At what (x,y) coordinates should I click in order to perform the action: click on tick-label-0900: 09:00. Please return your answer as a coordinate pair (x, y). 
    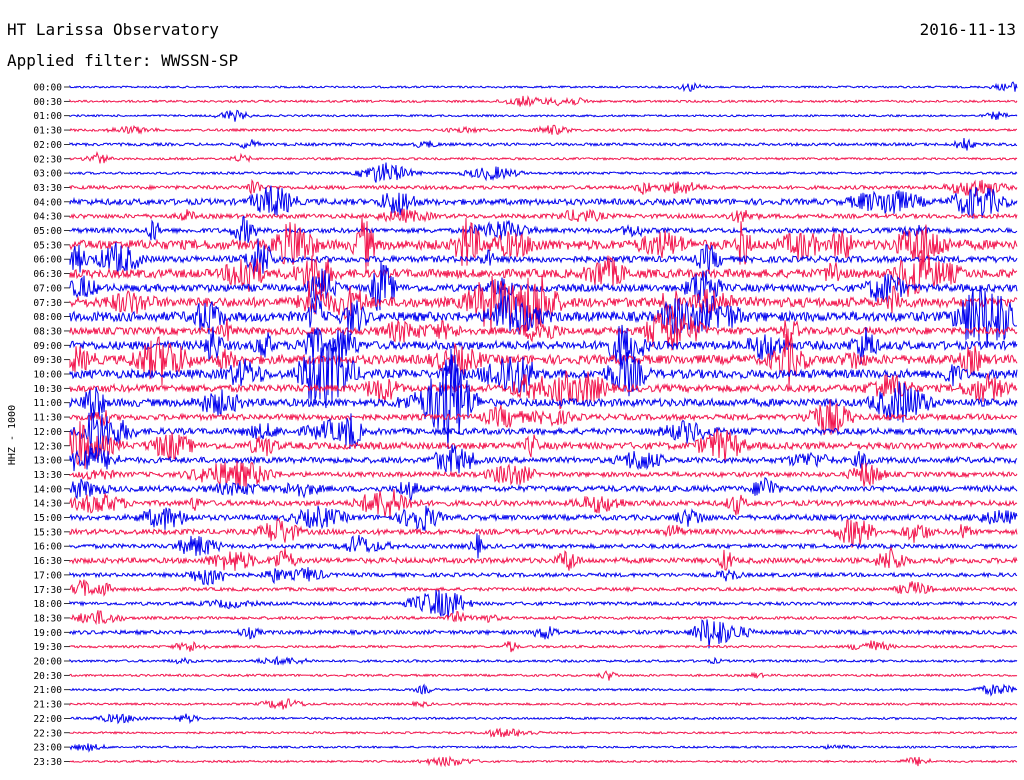
    Looking at the image, I should click on (47, 346).